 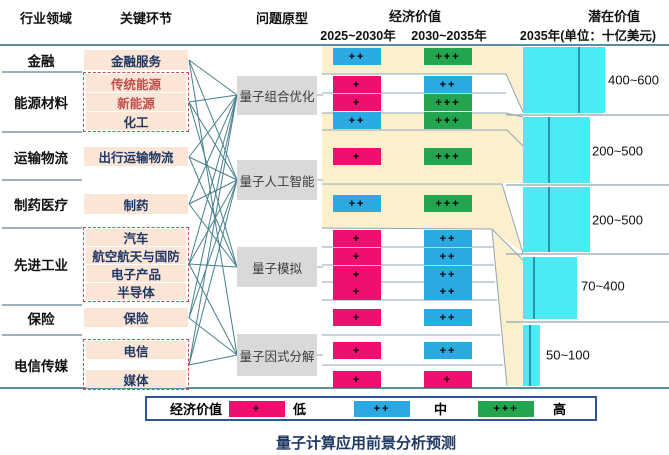 I want to click on header-segment: 关键环节, so click(x=146, y=18).